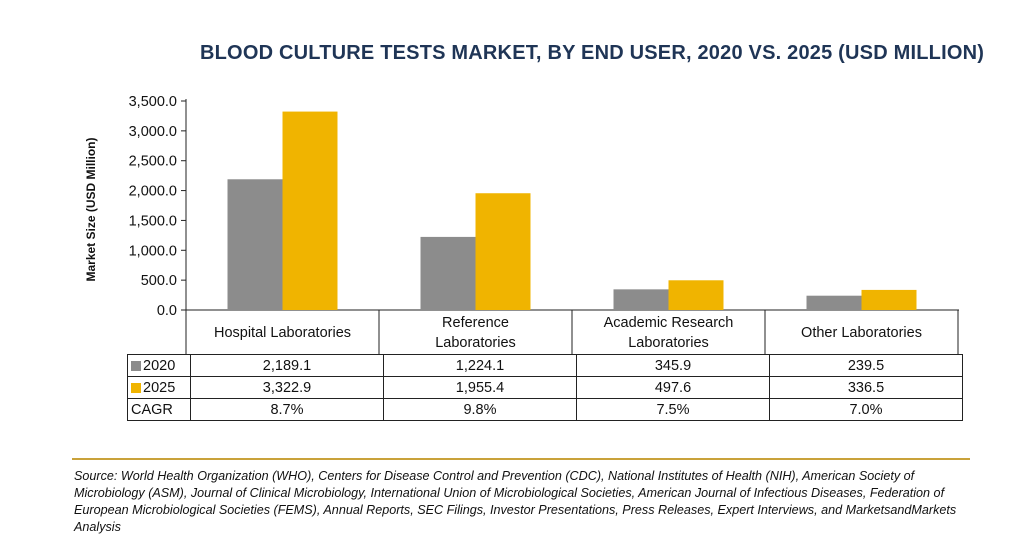 This screenshot has height=555, width=1024. I want to click on category-label: Hospital Laboratories, so click(282, 333).